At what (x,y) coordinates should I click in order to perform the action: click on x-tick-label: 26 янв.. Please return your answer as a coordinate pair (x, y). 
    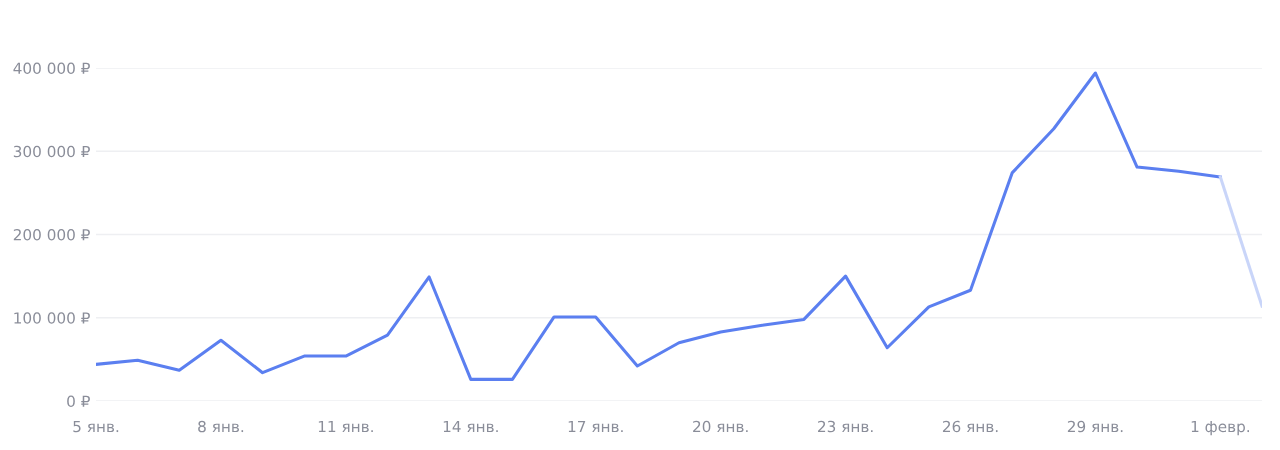
    Looking at the image, I should click on (970, 426).